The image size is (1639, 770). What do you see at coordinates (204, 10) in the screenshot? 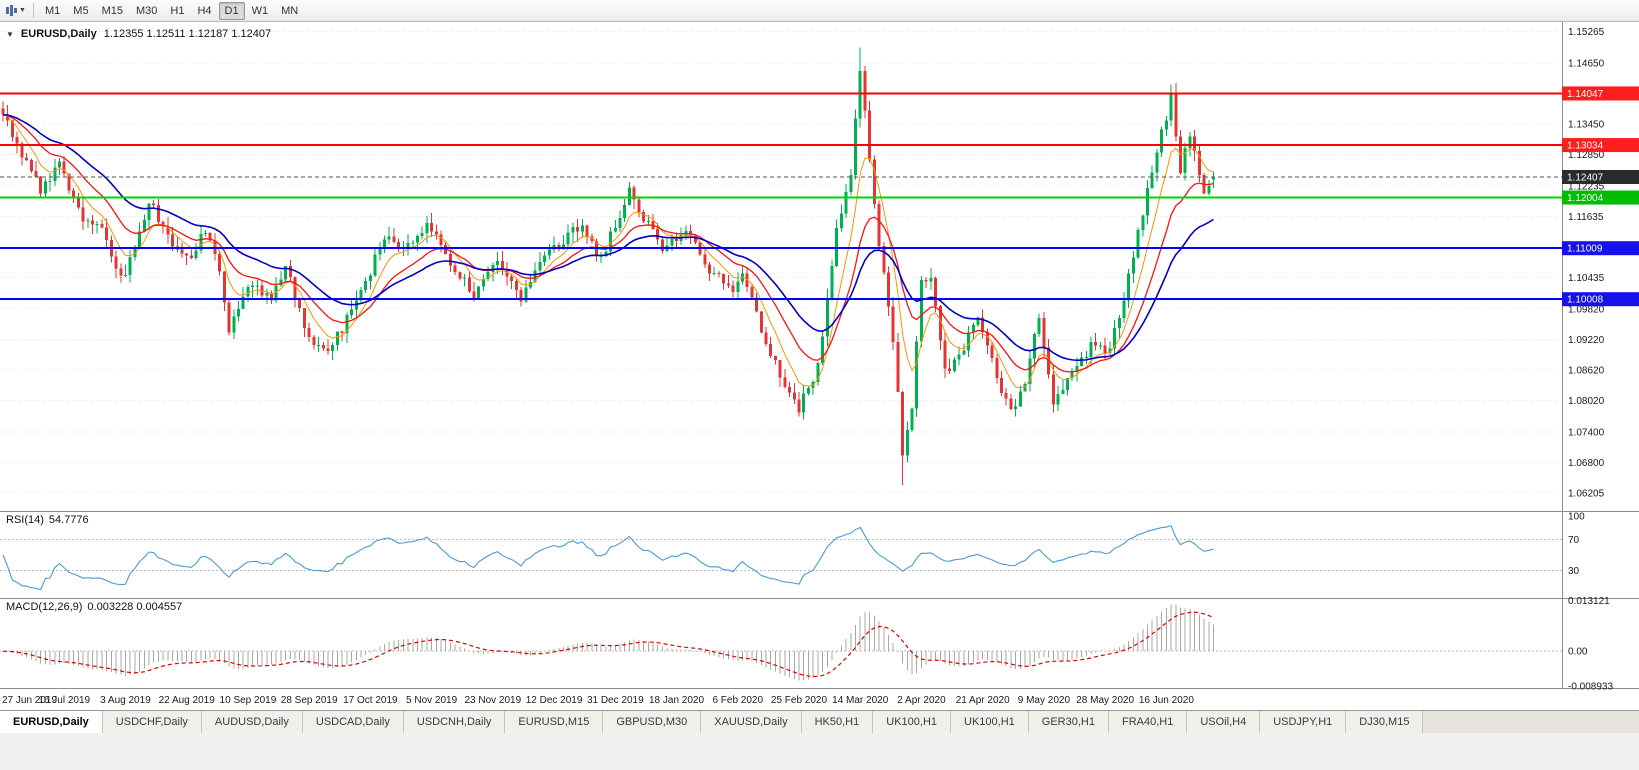
I see `timeframe-h4-button: H4` at bounding box center [204, 10].